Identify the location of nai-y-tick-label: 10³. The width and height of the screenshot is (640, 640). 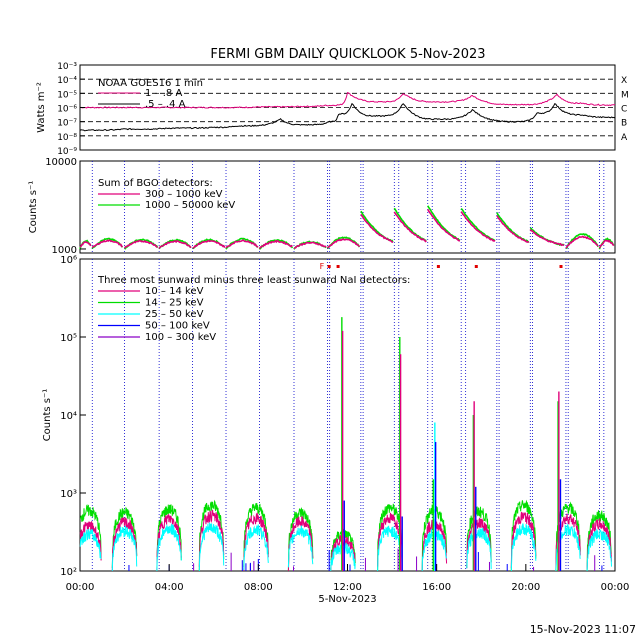
(68, 494).